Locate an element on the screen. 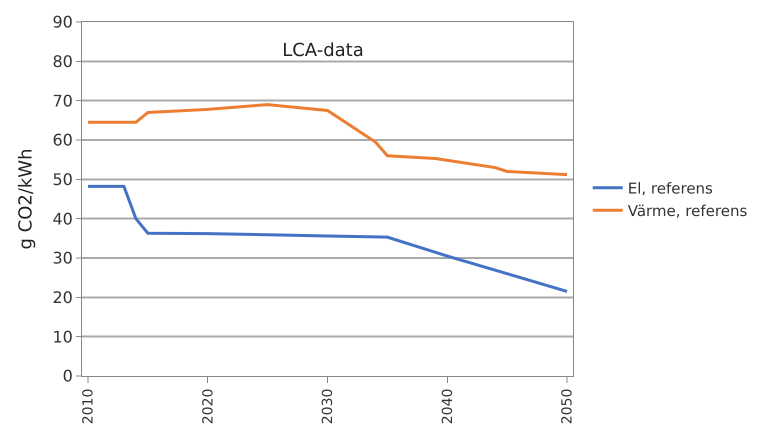 This screenshot has width=769, height=436. x-tick-label: 2050 is located at coordinates (568, 406).